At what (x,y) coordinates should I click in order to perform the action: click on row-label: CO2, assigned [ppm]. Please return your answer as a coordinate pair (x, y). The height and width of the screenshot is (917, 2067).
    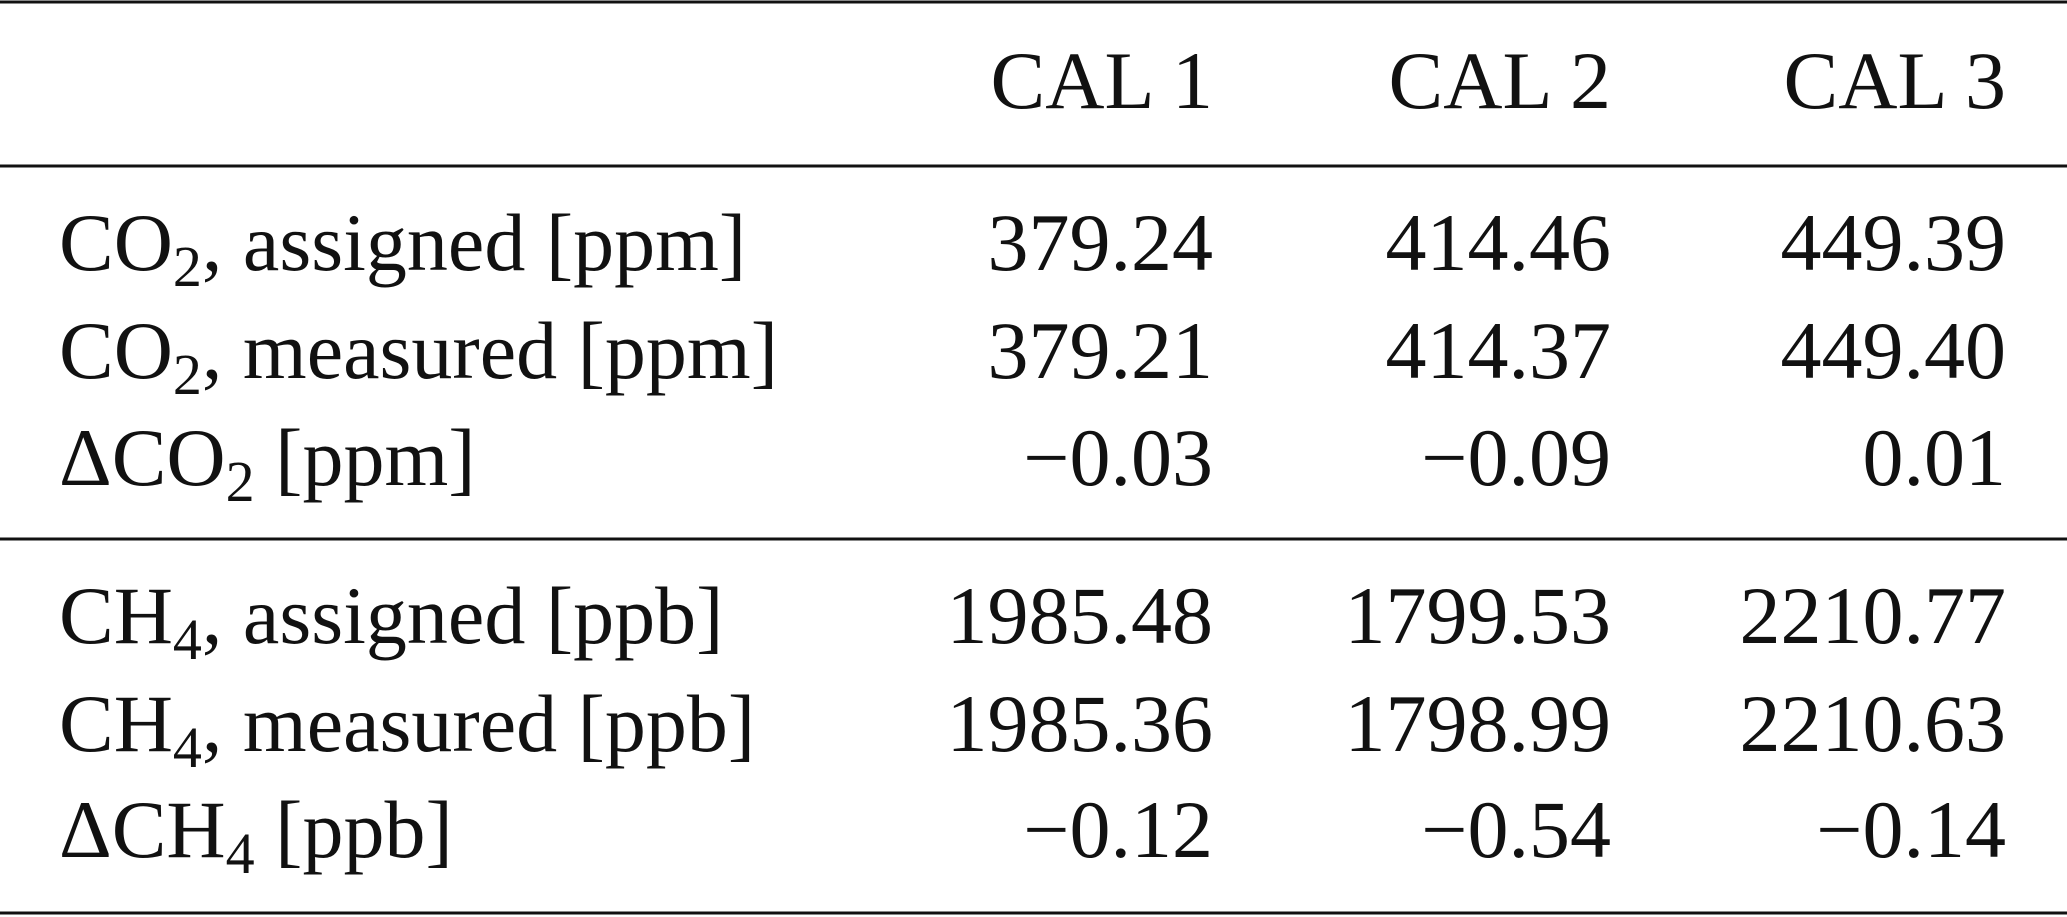
    Looking at the image, I should click on (402, 248).